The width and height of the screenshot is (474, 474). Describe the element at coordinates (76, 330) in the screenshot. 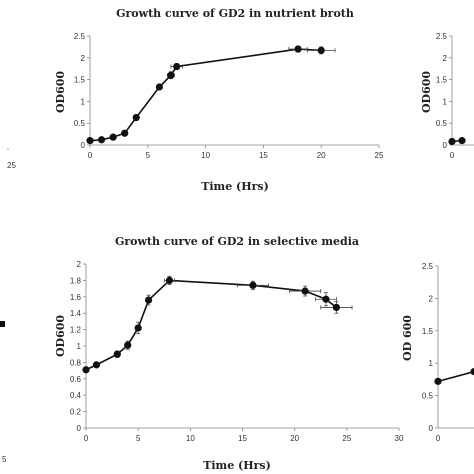

I see `chart2-ytick-label: 1.2` at that location.